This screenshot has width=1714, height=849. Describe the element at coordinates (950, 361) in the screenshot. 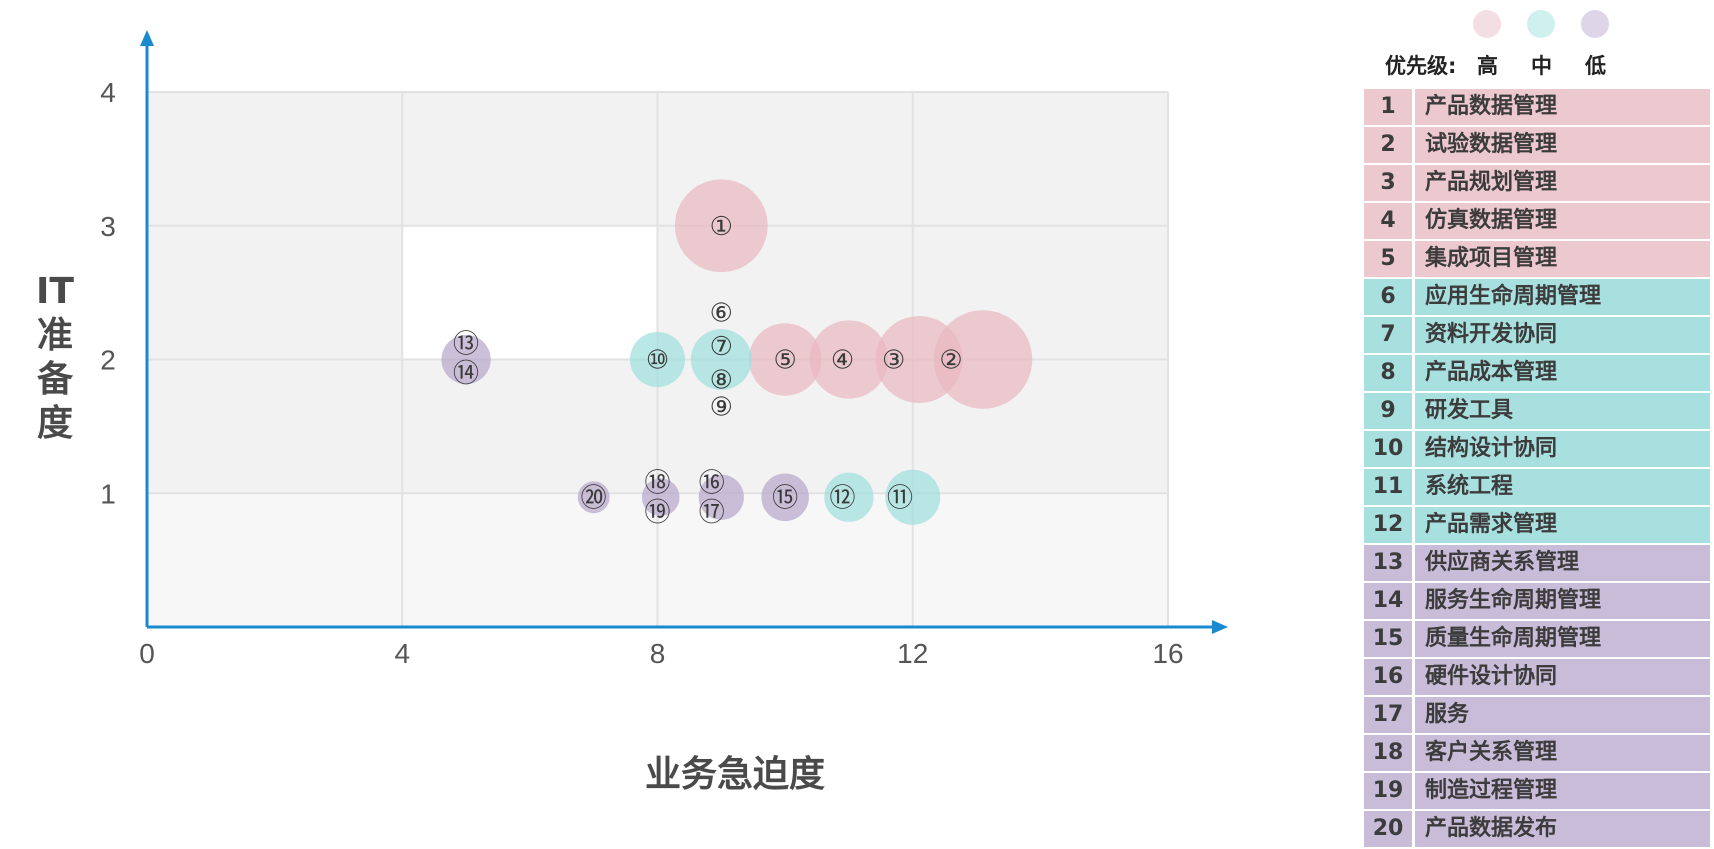

I see `bubble-label: ②` at that location.